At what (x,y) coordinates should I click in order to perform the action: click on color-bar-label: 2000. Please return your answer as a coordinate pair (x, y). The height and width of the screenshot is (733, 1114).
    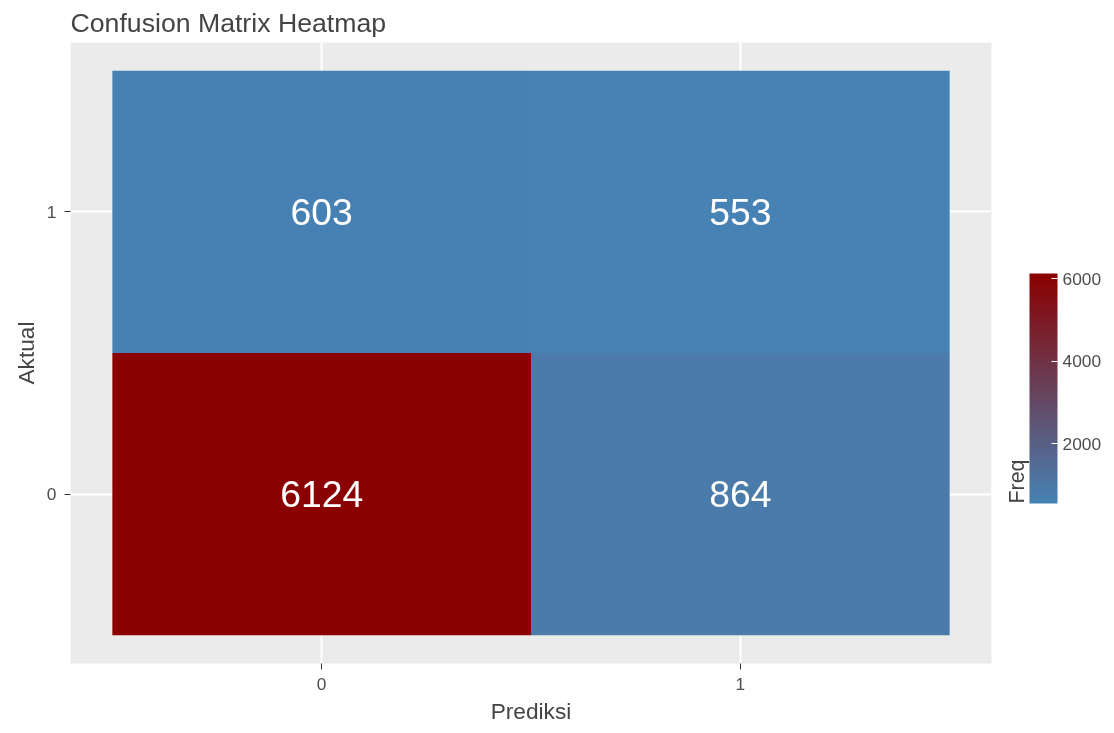
    Looking at the image, I should click on (1082, 443).